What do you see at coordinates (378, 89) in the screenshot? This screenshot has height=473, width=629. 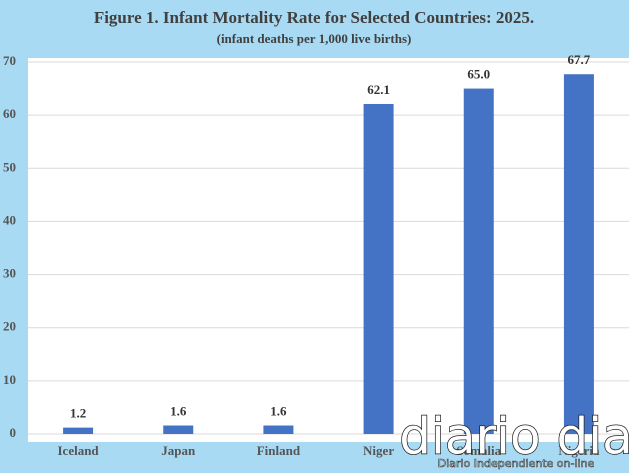 I see `value-label: 62.1` at bounding box center [378, 89].